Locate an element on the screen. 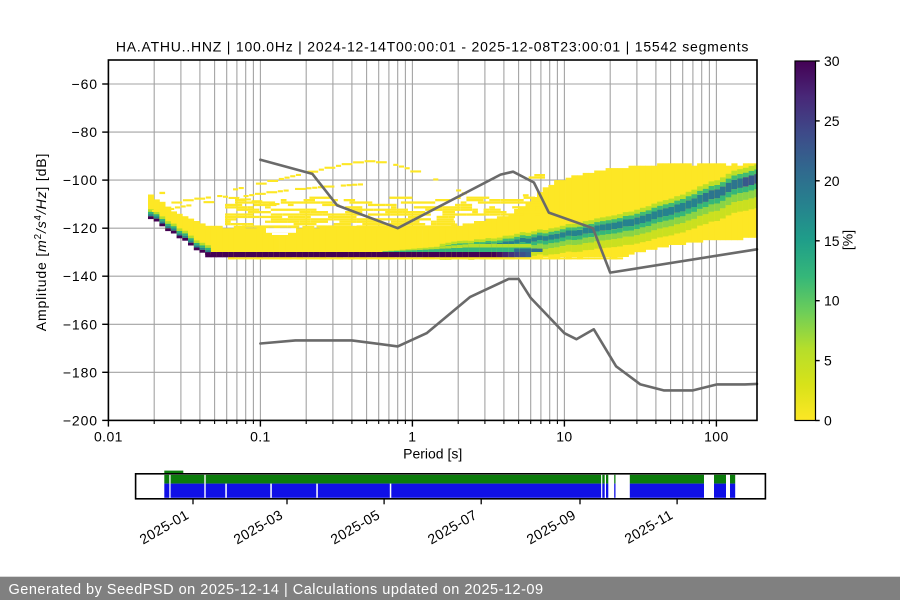  svg-text: 2025-05 is located at coordinates (355, 526).